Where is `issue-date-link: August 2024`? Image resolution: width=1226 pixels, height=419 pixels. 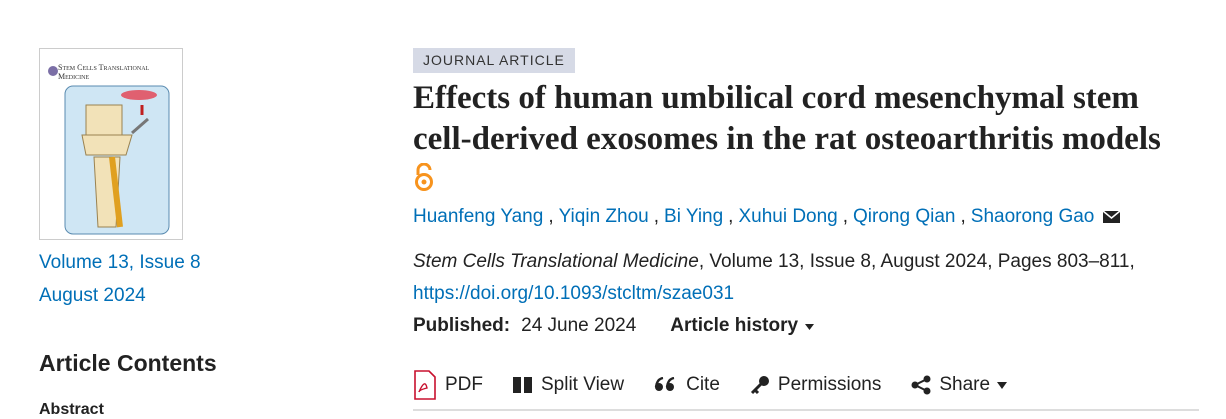
issue-date-link: August 2024 is located at coordinates (92, 295).